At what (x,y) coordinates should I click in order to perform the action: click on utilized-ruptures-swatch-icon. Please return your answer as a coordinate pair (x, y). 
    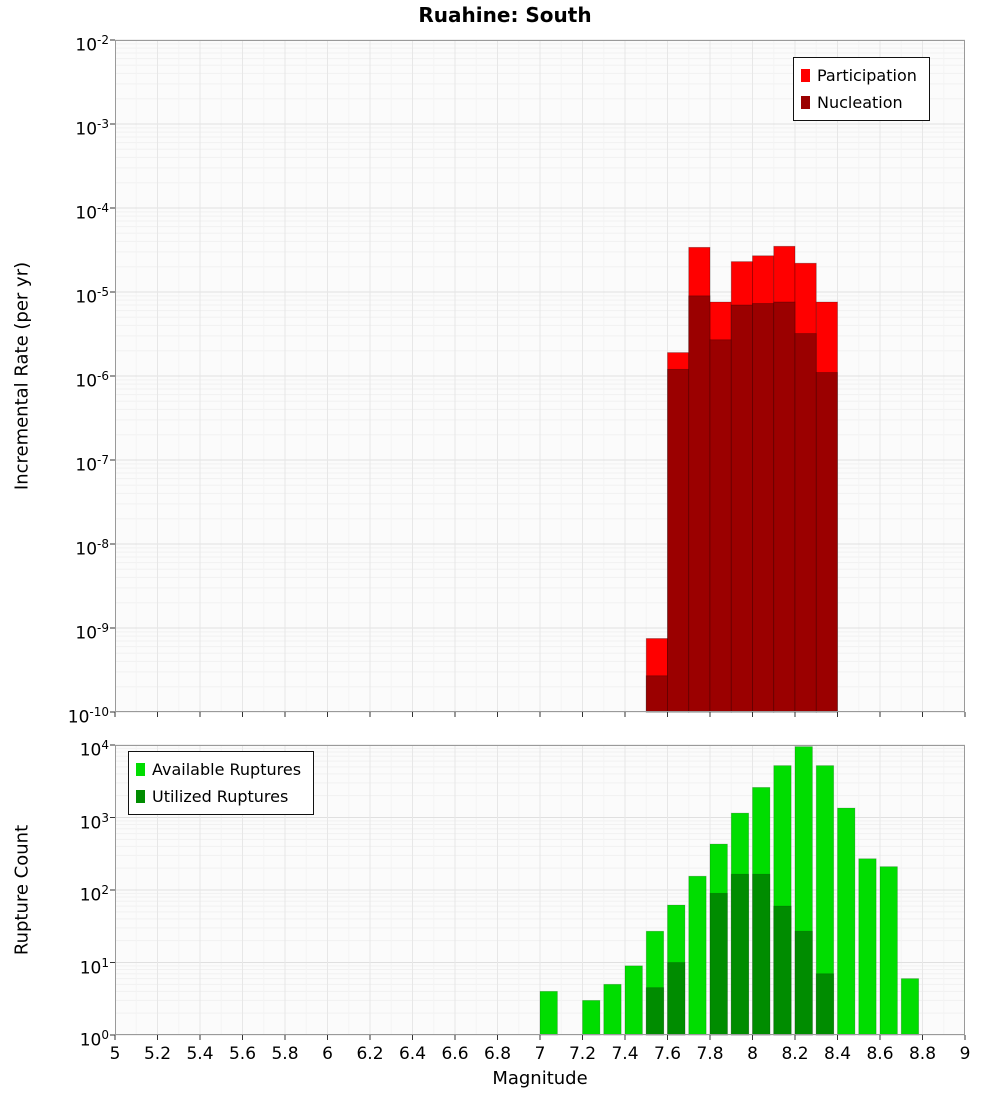
    Looking at the image, I should click on (140, 796).